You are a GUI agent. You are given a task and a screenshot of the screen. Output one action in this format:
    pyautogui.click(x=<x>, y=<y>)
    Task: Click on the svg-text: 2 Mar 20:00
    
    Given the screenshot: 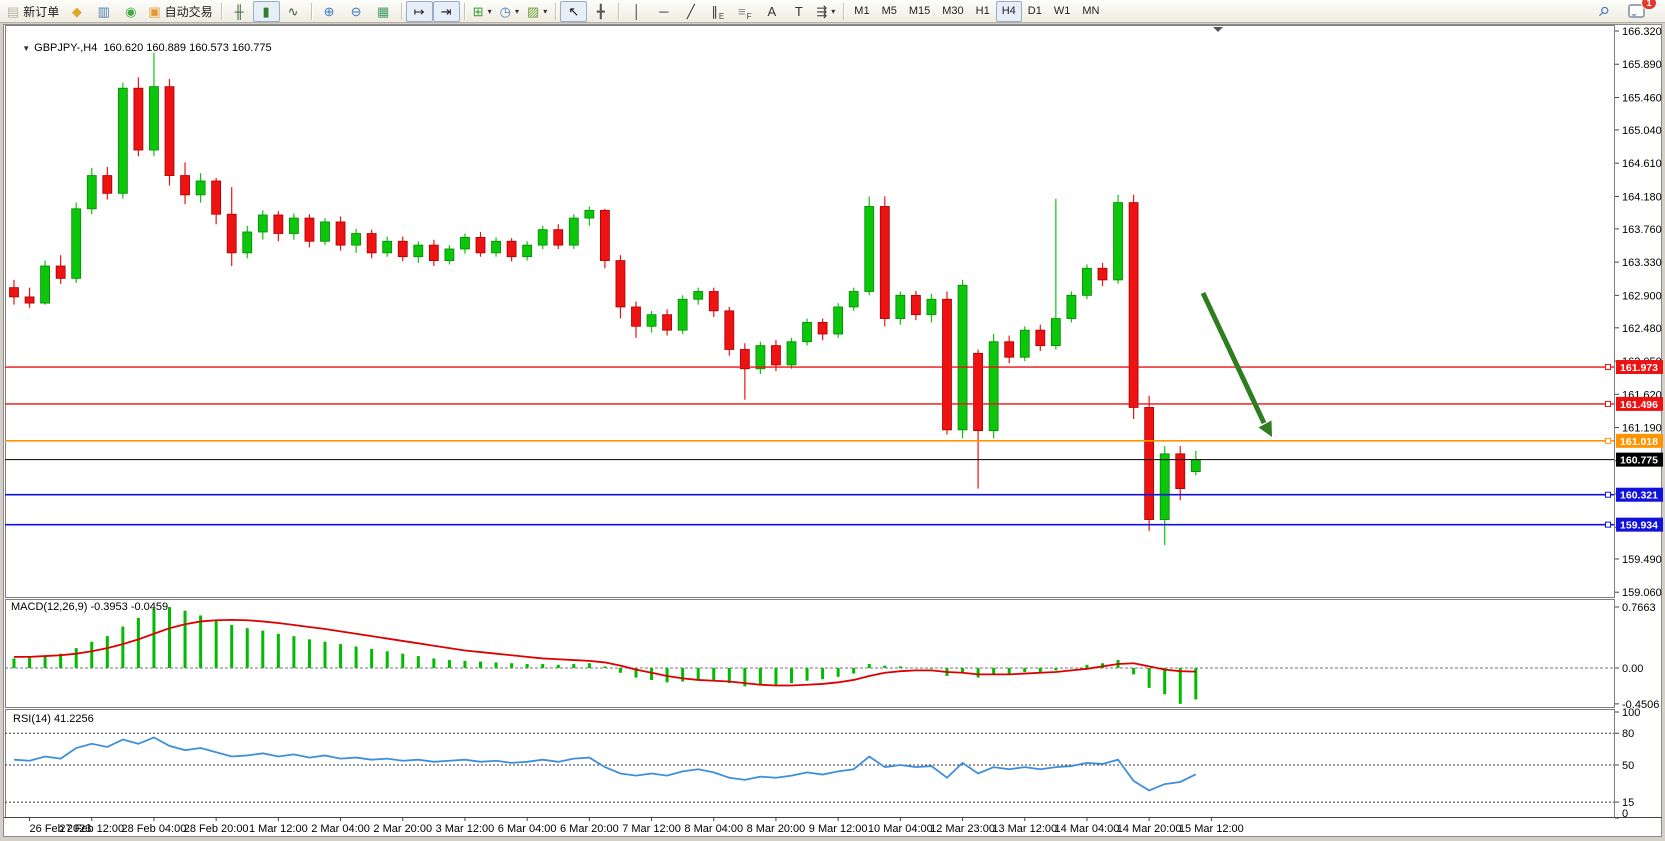 What is the action you would take?
    pyautogui.click(x=402, y=829)
    